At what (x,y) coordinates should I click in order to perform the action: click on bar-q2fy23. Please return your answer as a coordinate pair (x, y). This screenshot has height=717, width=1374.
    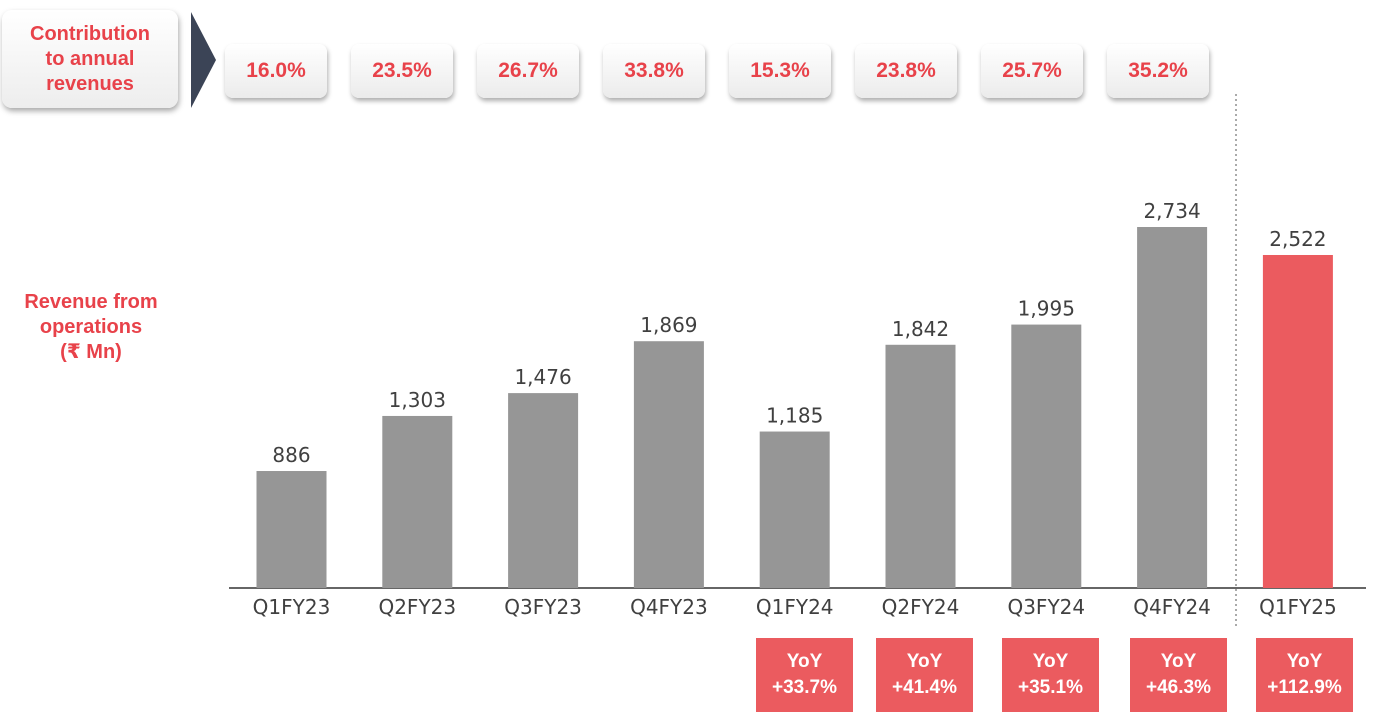
    Looking at the image, I should click on (417, 501).